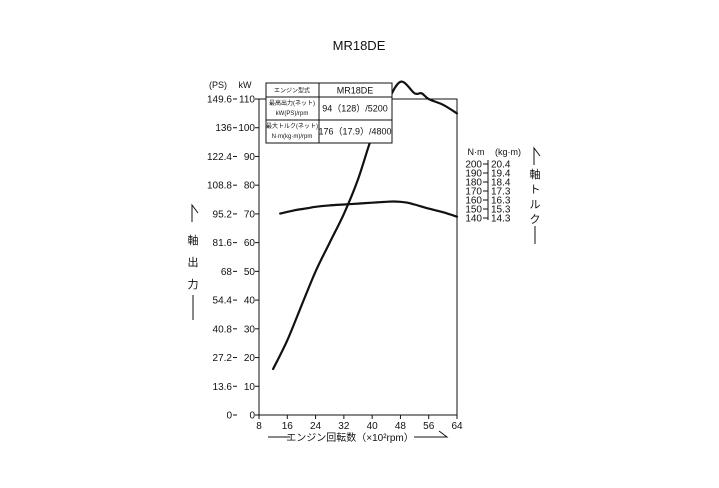 Image resolution: width=719 pixels, height=488 pixels. What do you see at coordinates (223, 329) in the screenshot?
I see `left-tick-label-ps: 40.8` at bounding box center [223, 329].